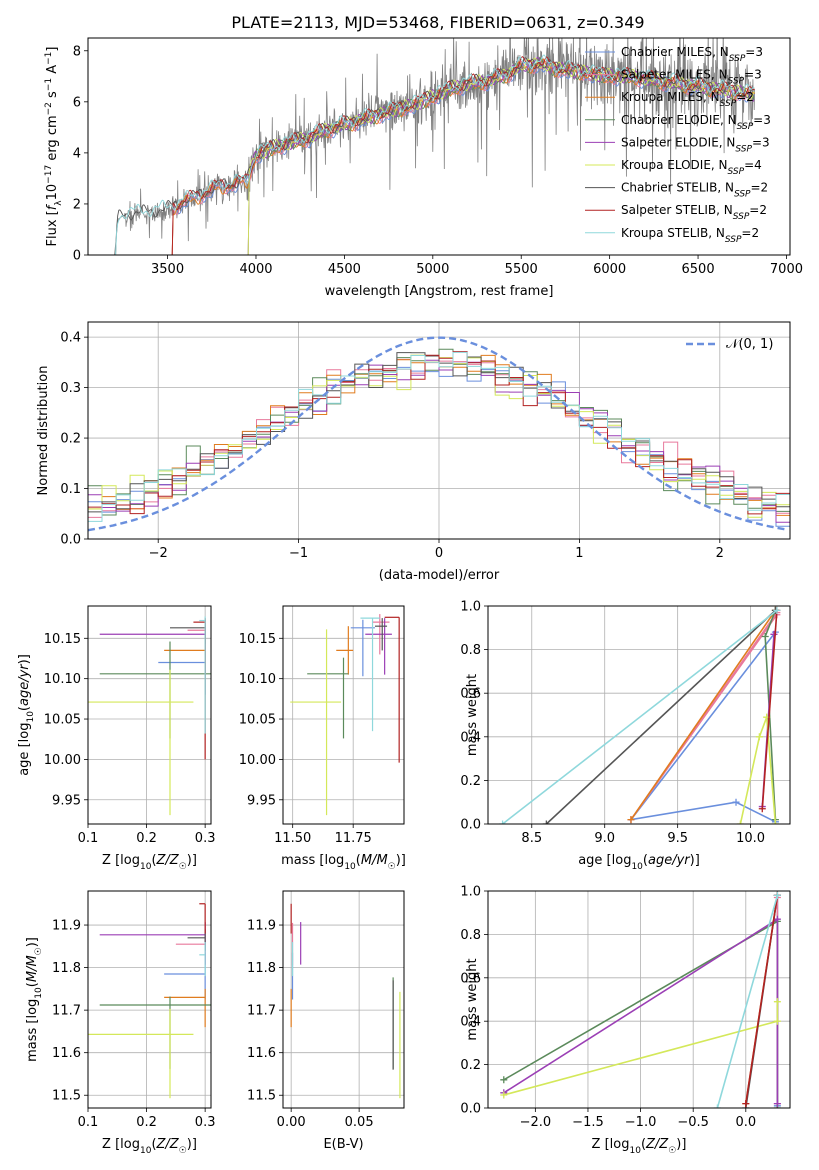 This screenshot has width=819, height=1170. Describe the element at coordinates (470, 978) in the screenshot. I see `y-tick-label: 0.6` at that location.